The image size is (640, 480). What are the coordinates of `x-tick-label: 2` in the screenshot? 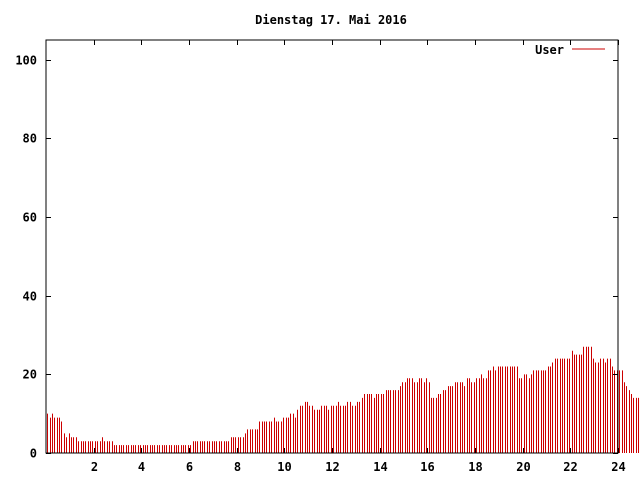 It's located at (94, 467).